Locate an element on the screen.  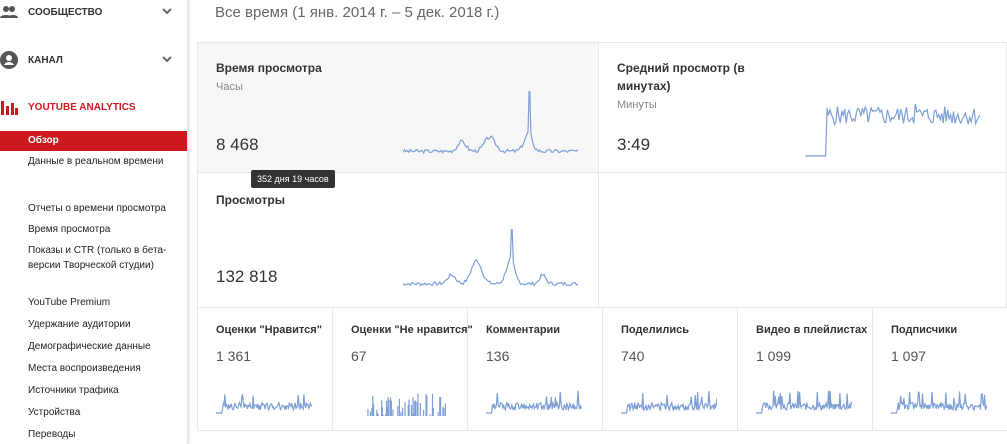
section: СООБЩЕСТВО is located at coordinates (93, 12).